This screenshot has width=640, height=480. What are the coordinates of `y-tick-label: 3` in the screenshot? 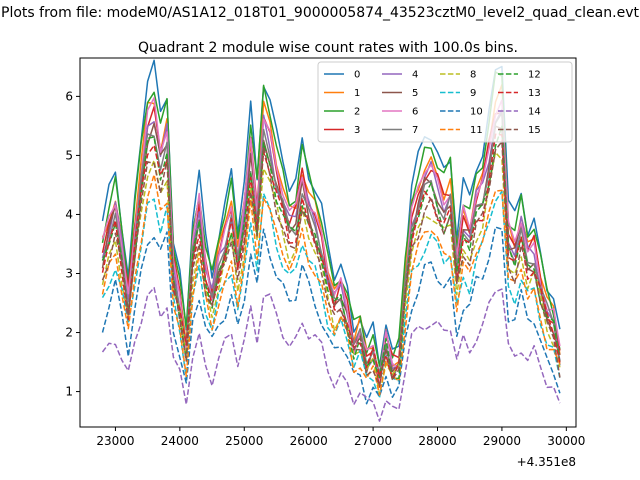 It's located at (69, 273).